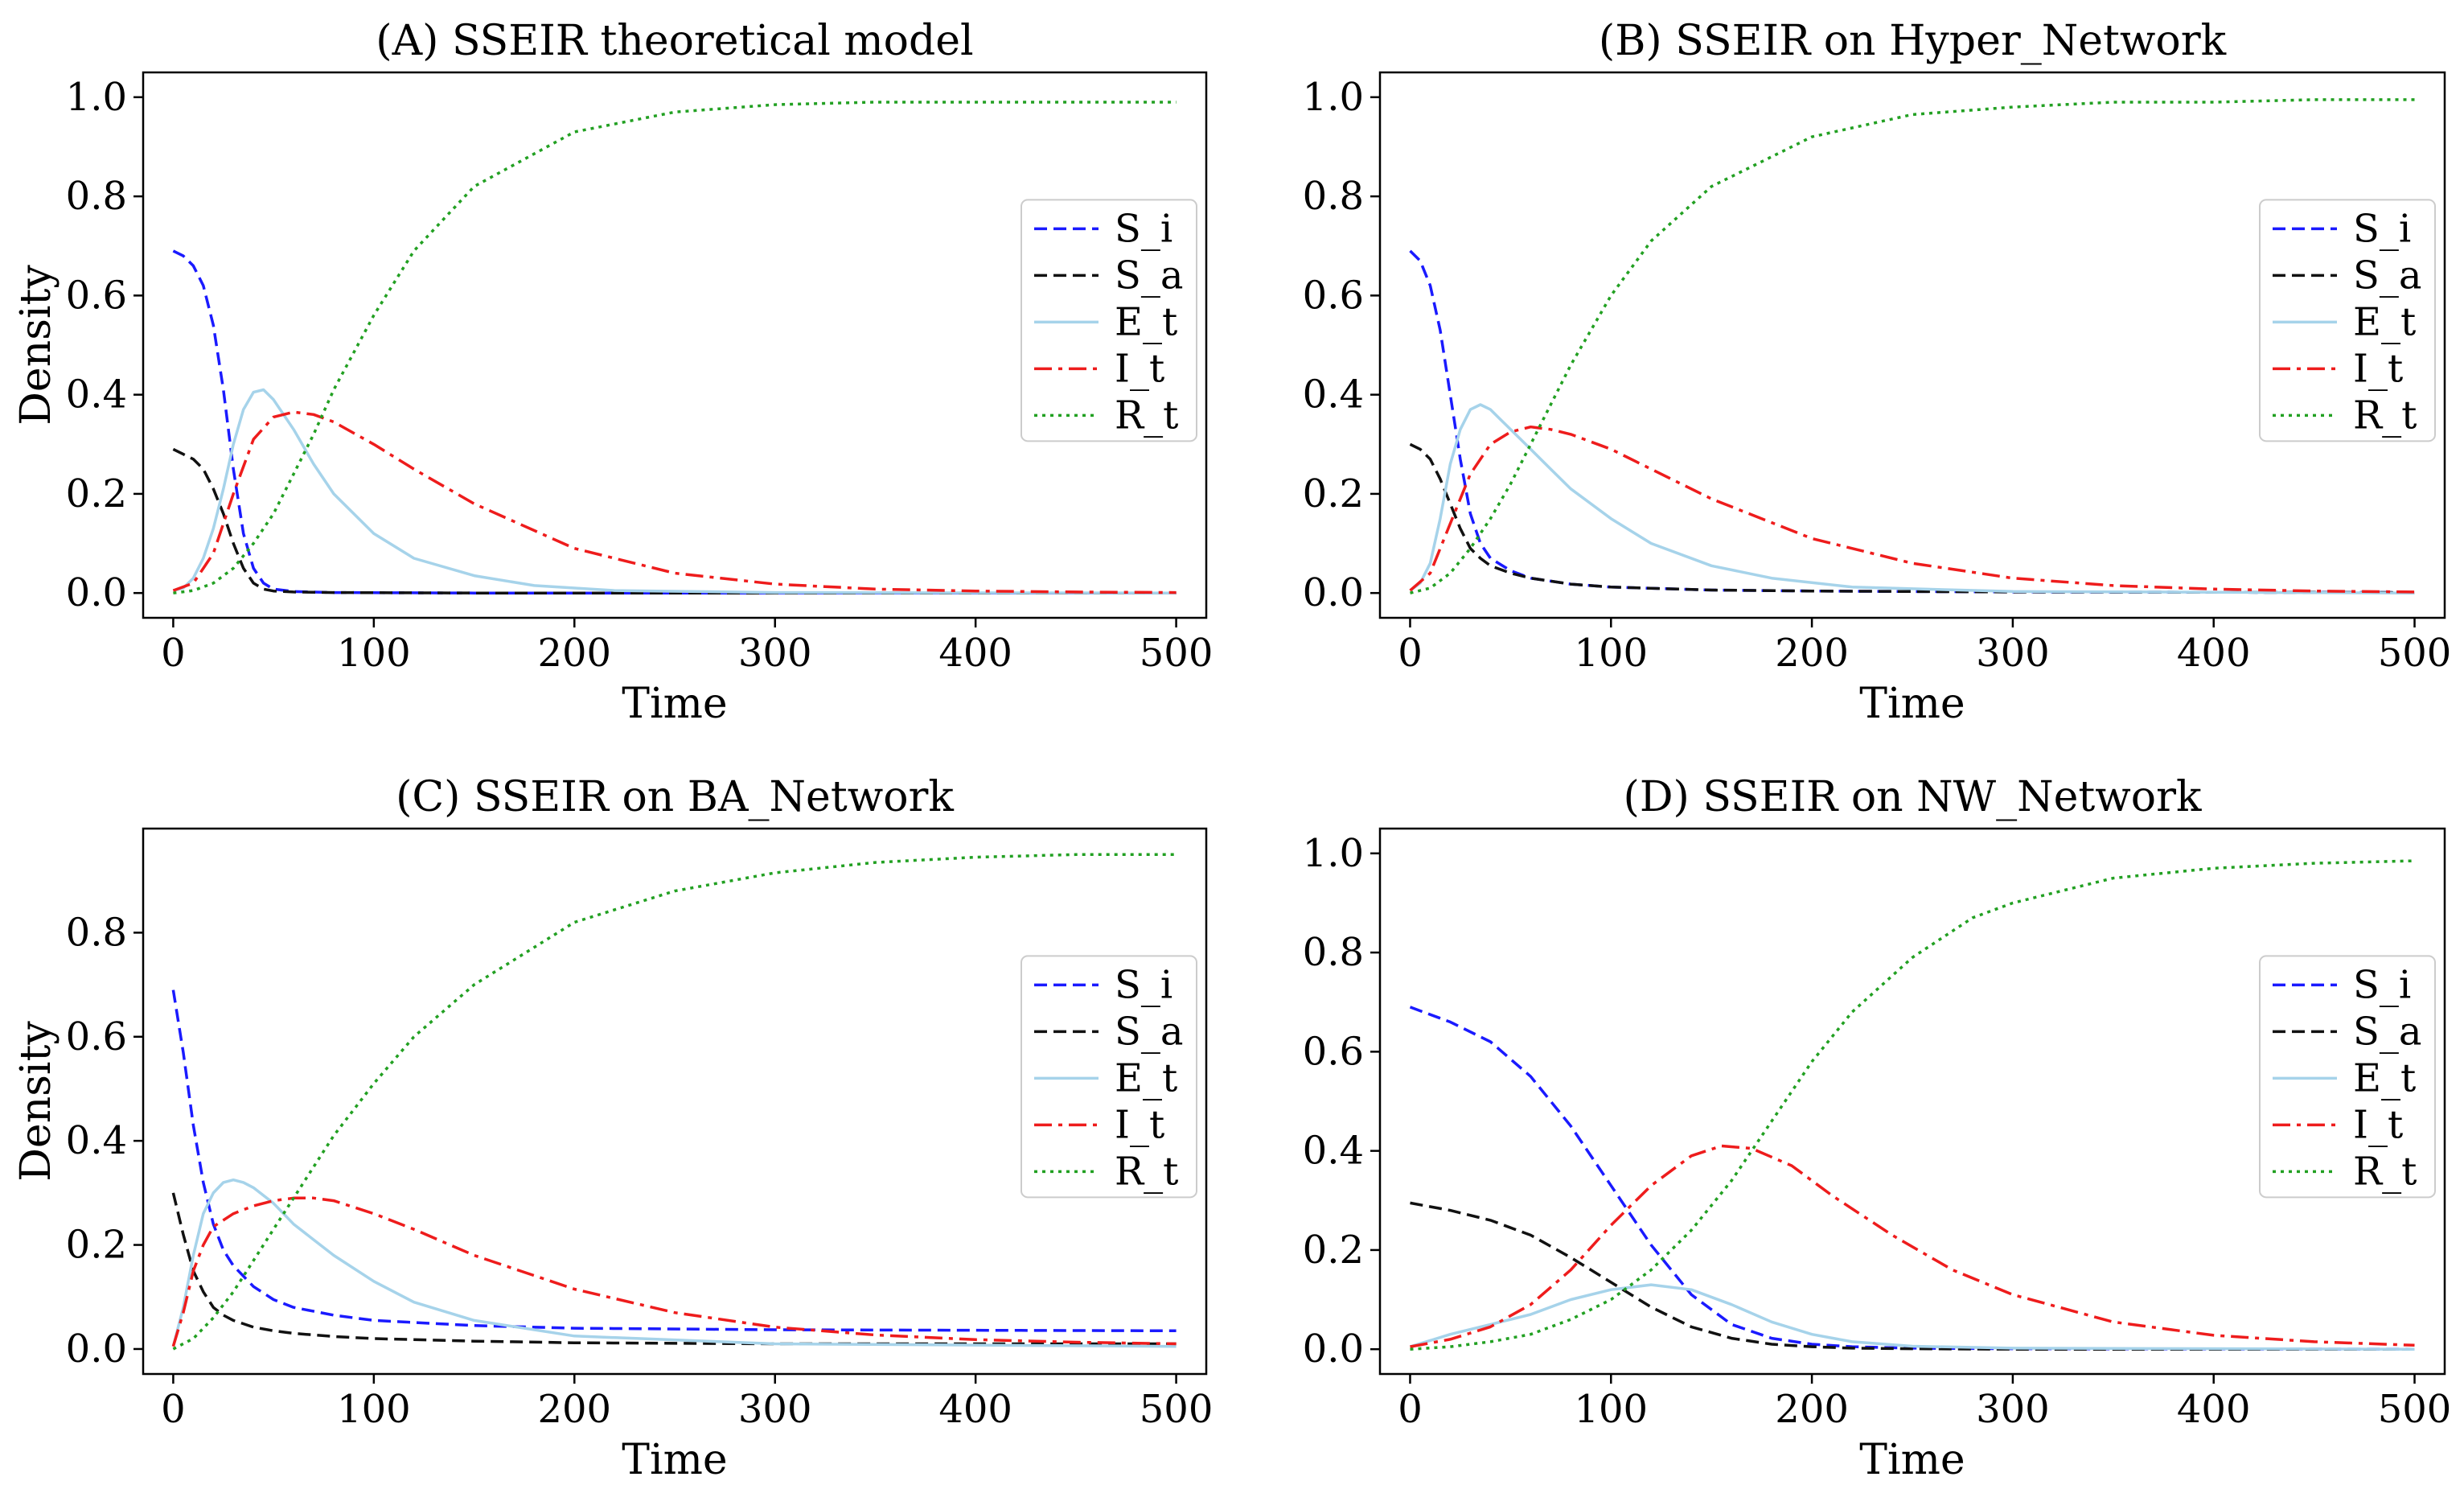 The height and width of the screenshot is (1485, 2464). Describe the element at coordinates (1913, 797) in the screenshot. I see `chart-title: (D) SSEIR on NW_Network` at that location.